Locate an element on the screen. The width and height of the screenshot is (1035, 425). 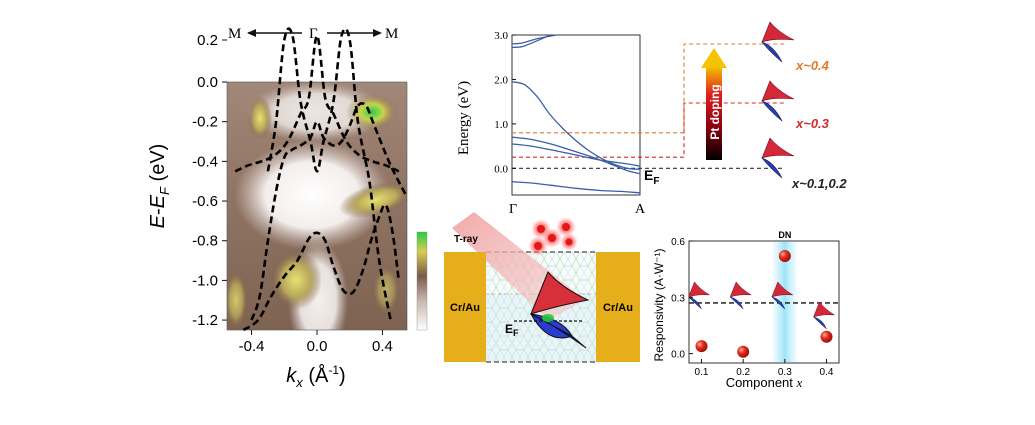
beam-label: T-ray is located at coordinates (466, 239).